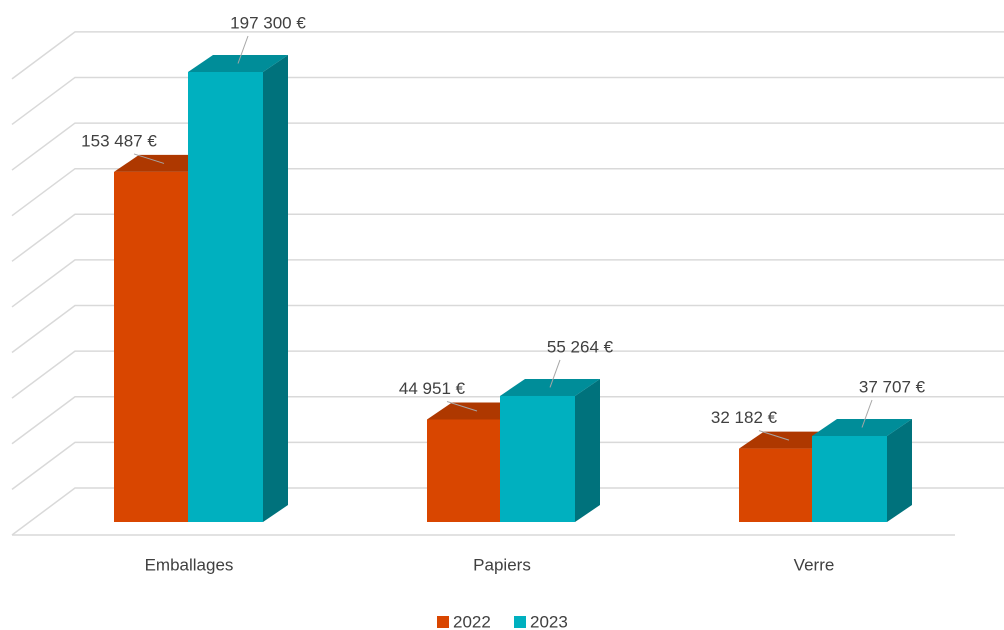  Describe the element at coordinates (268, 22) in the screenshot. I see `data-label: 197 300 €` at that location.